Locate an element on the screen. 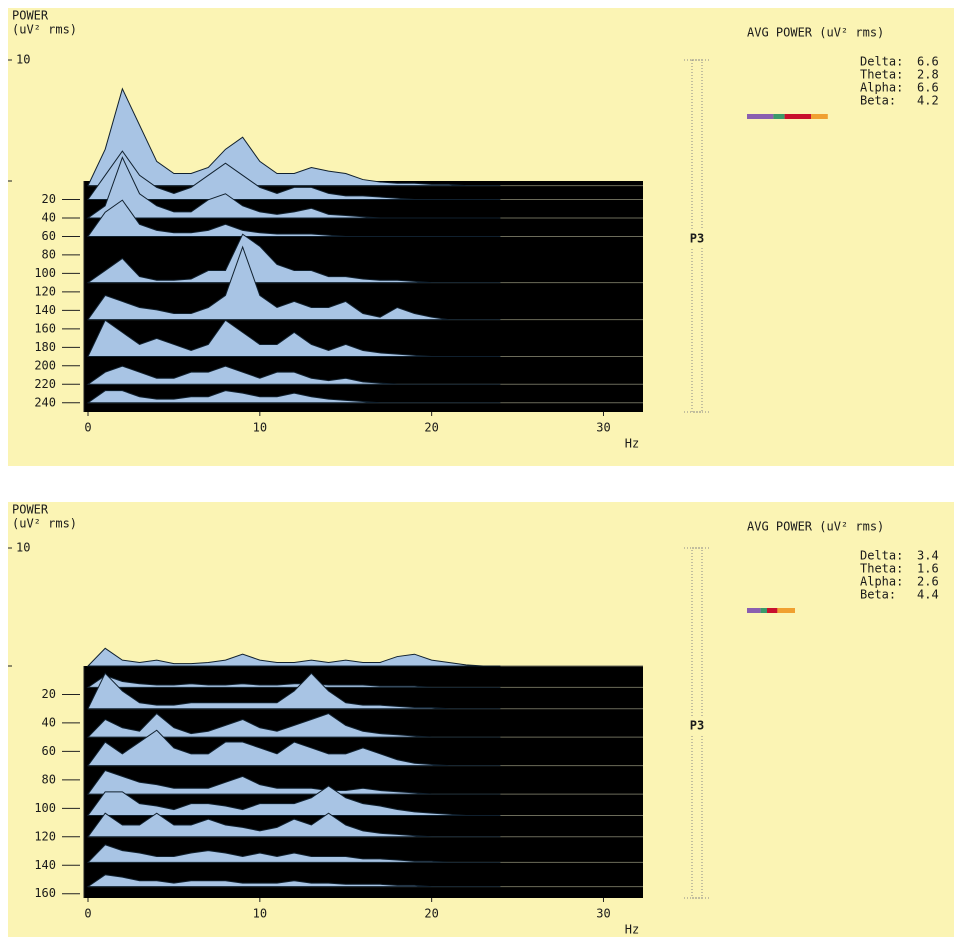 The height and width of the screenshot is (937, 954). band-value: 2.6 is located at coordinates (928, 582).